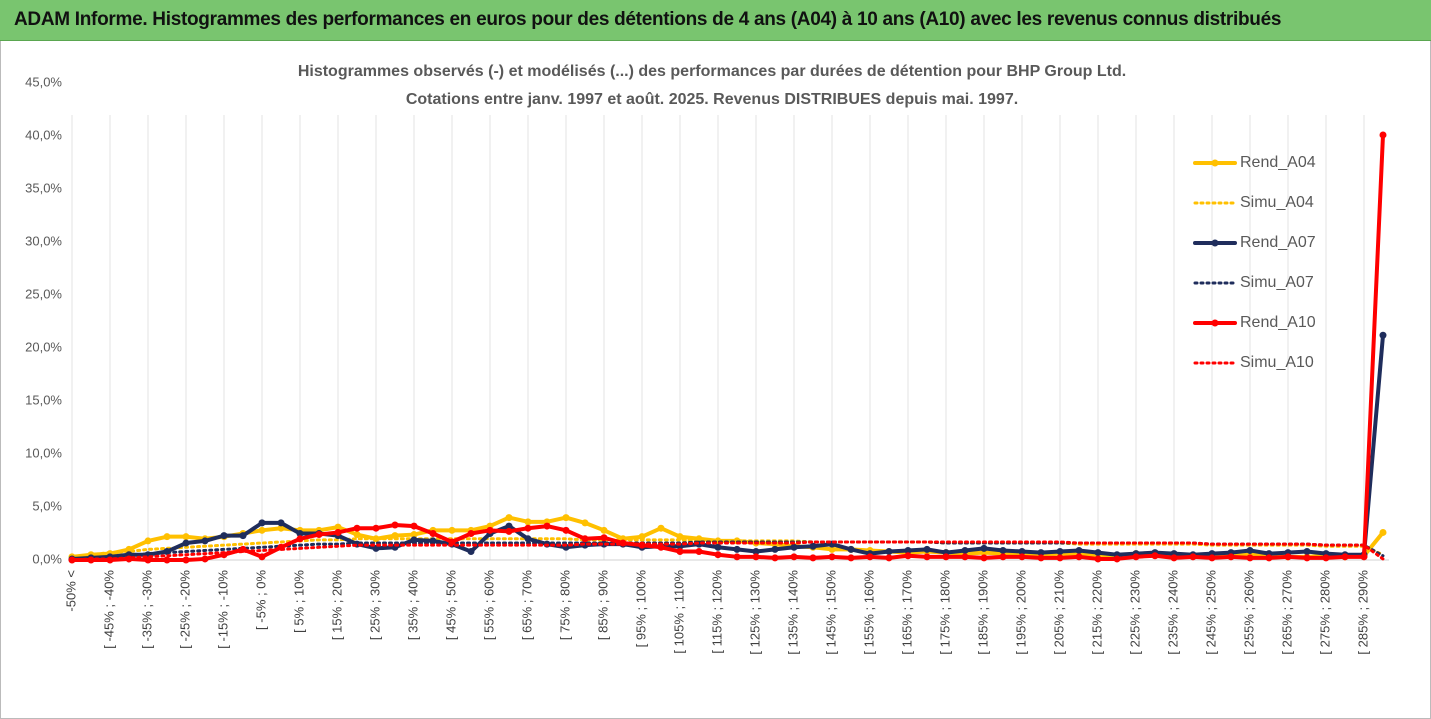 This screenshot has height=719, width=1431. Describe the element at coordinates (526, 605) in the screenshot. I see `x-tick-label: [ 65% ; 70%` at that location.